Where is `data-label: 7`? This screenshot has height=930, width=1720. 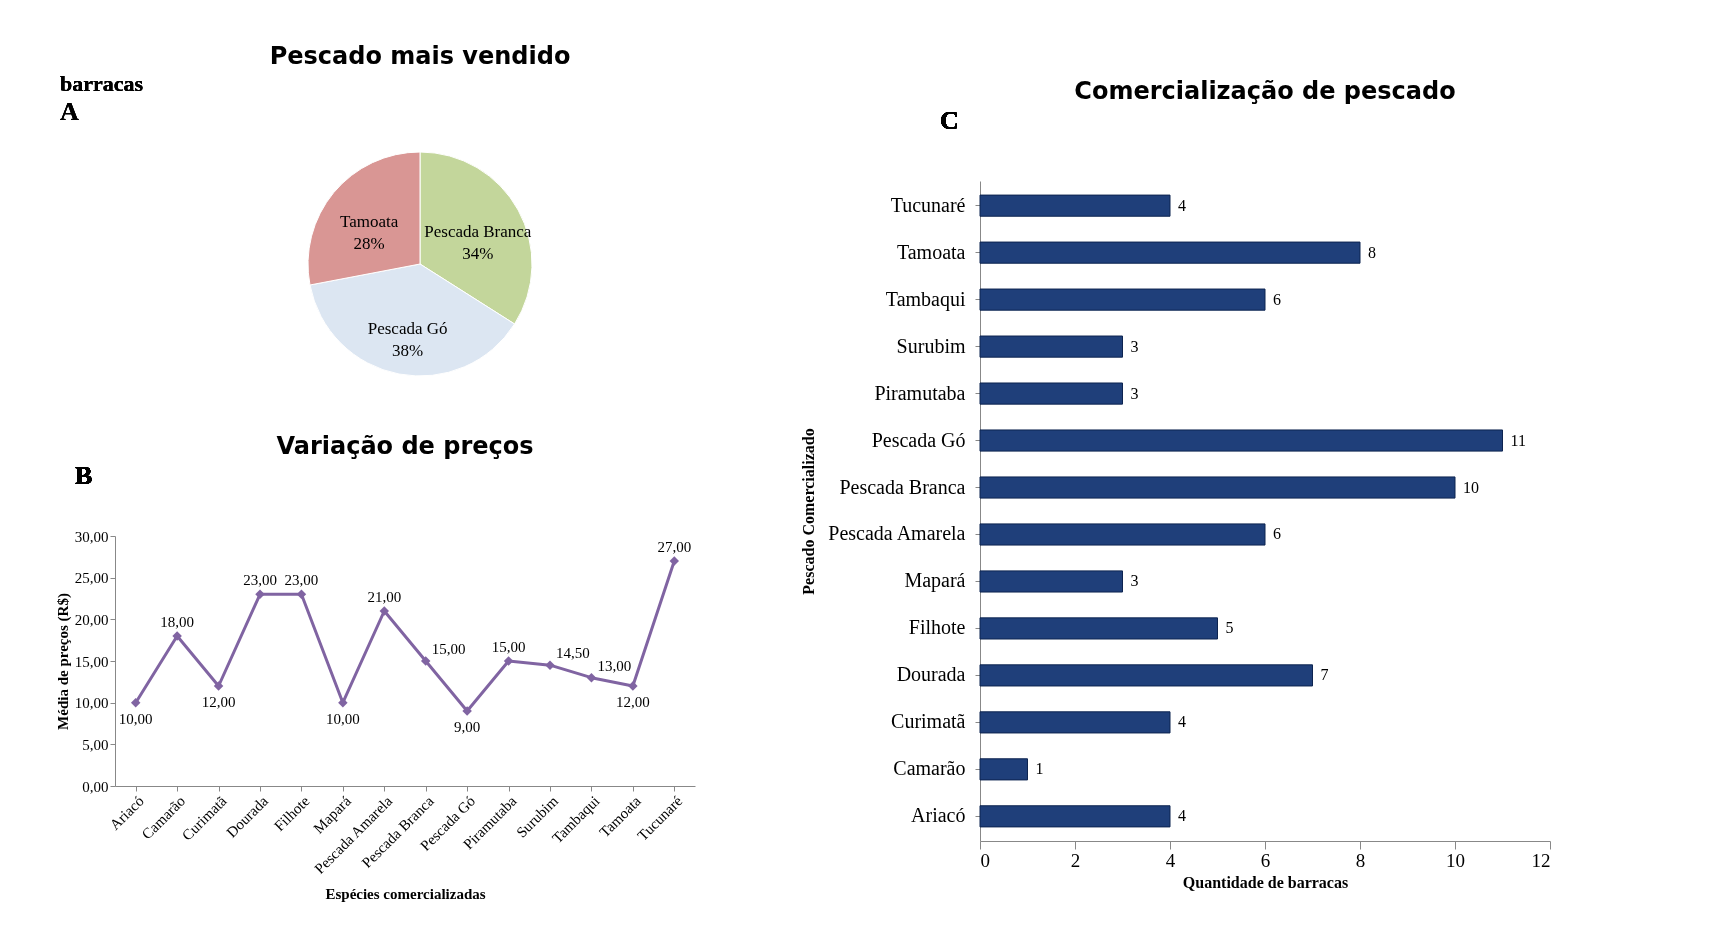
data-label: 7 is located at coordinates (1324, 675).